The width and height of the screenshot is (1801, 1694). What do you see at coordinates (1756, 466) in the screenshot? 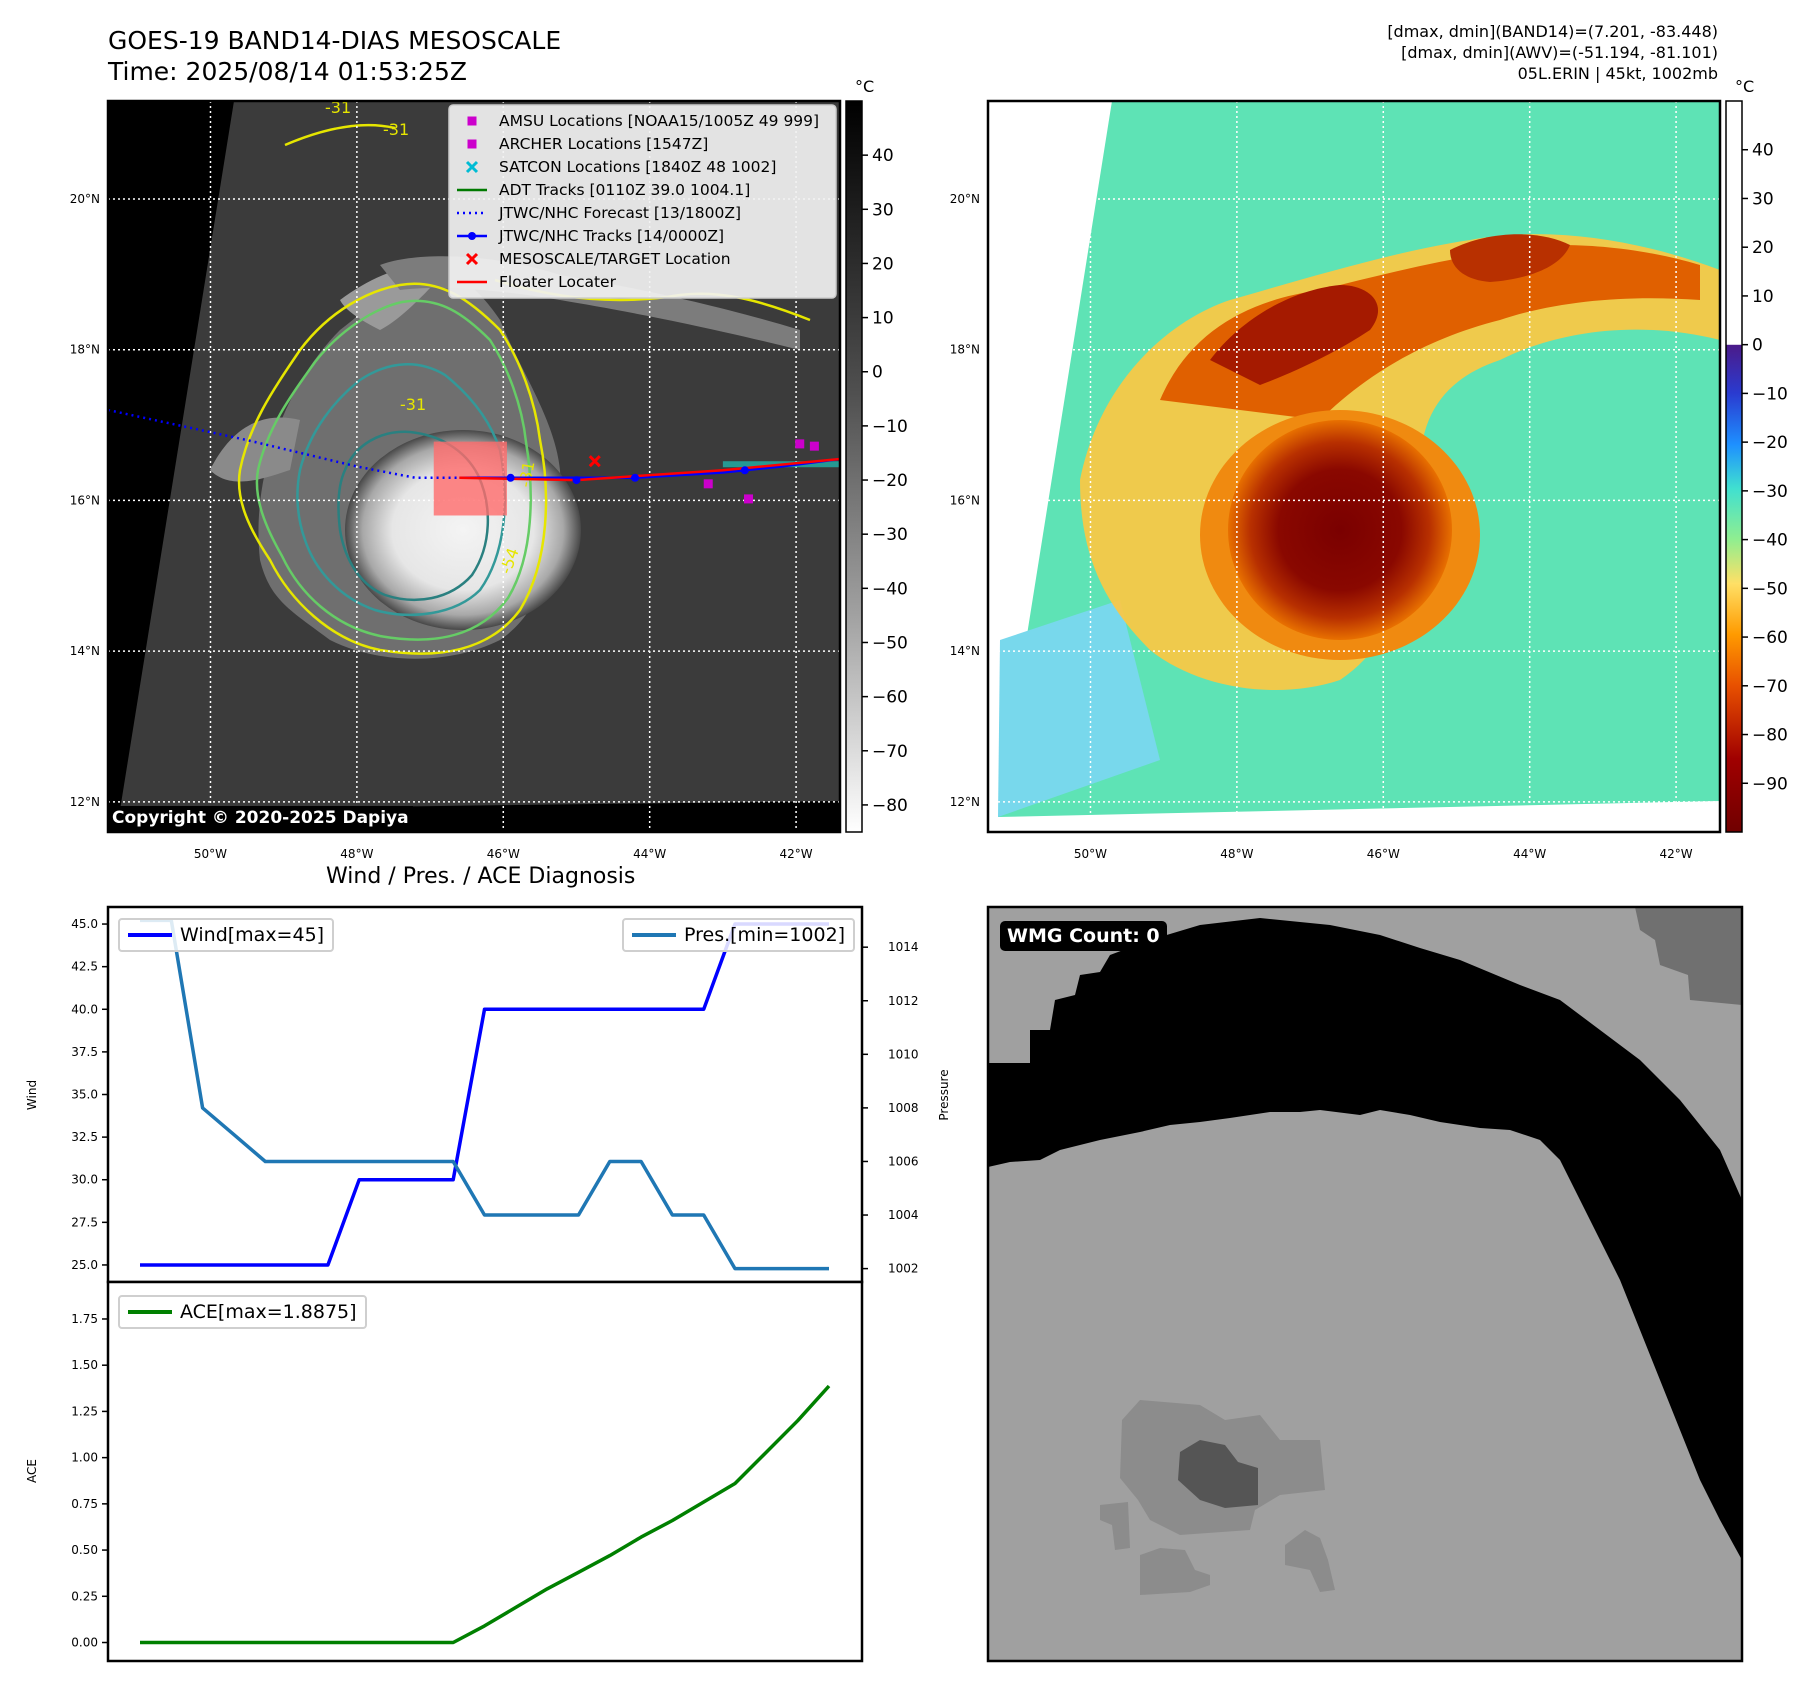
I see `awv-colorbar: 40 30 20 10 0 −10 −20 −30 −40 −50 −60 −70 −80 −90` at bounding box center [1756, 466].